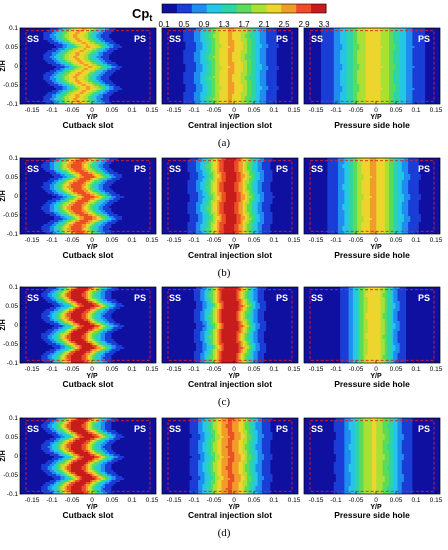  Describe the element at coordinates (3, 65) in the screenshot. I see `y-axis-label: Z/H` at that location.